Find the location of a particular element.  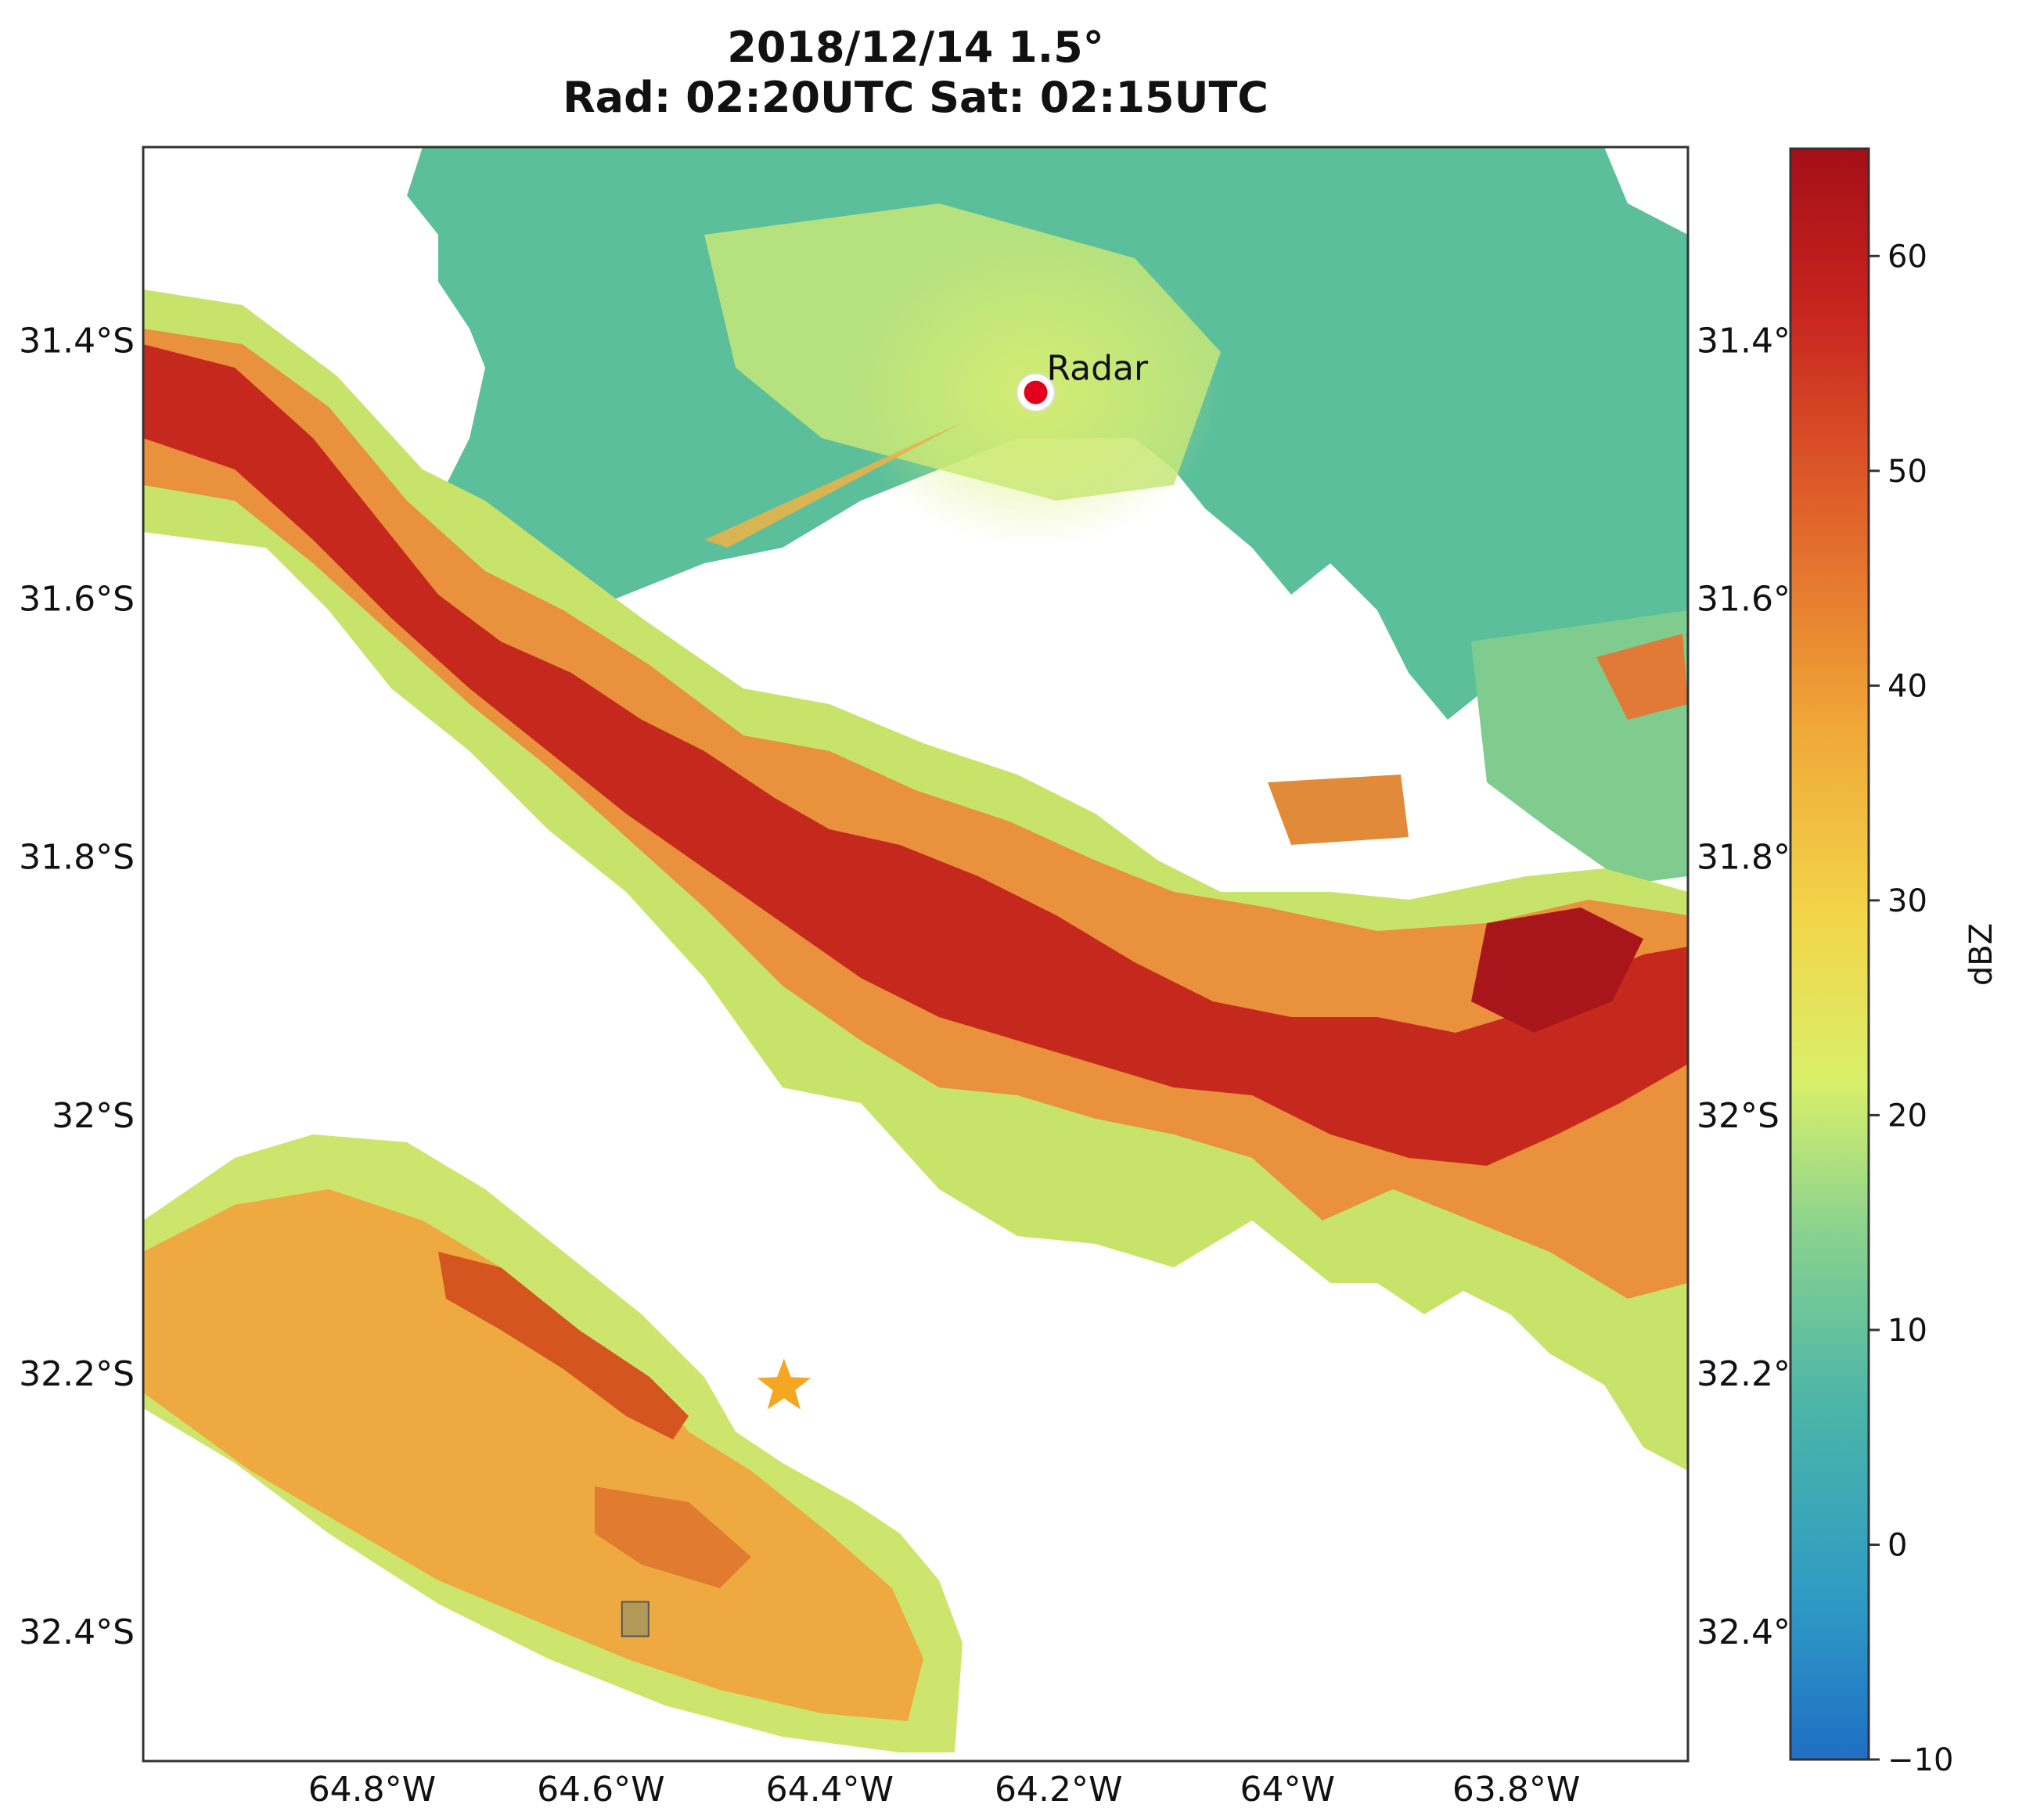

longitude-labels-bottom: 64.8°W 64.6°W 64.4°W 64.2°W 64°W 63.8°W is located at coordinates (945, 1789).